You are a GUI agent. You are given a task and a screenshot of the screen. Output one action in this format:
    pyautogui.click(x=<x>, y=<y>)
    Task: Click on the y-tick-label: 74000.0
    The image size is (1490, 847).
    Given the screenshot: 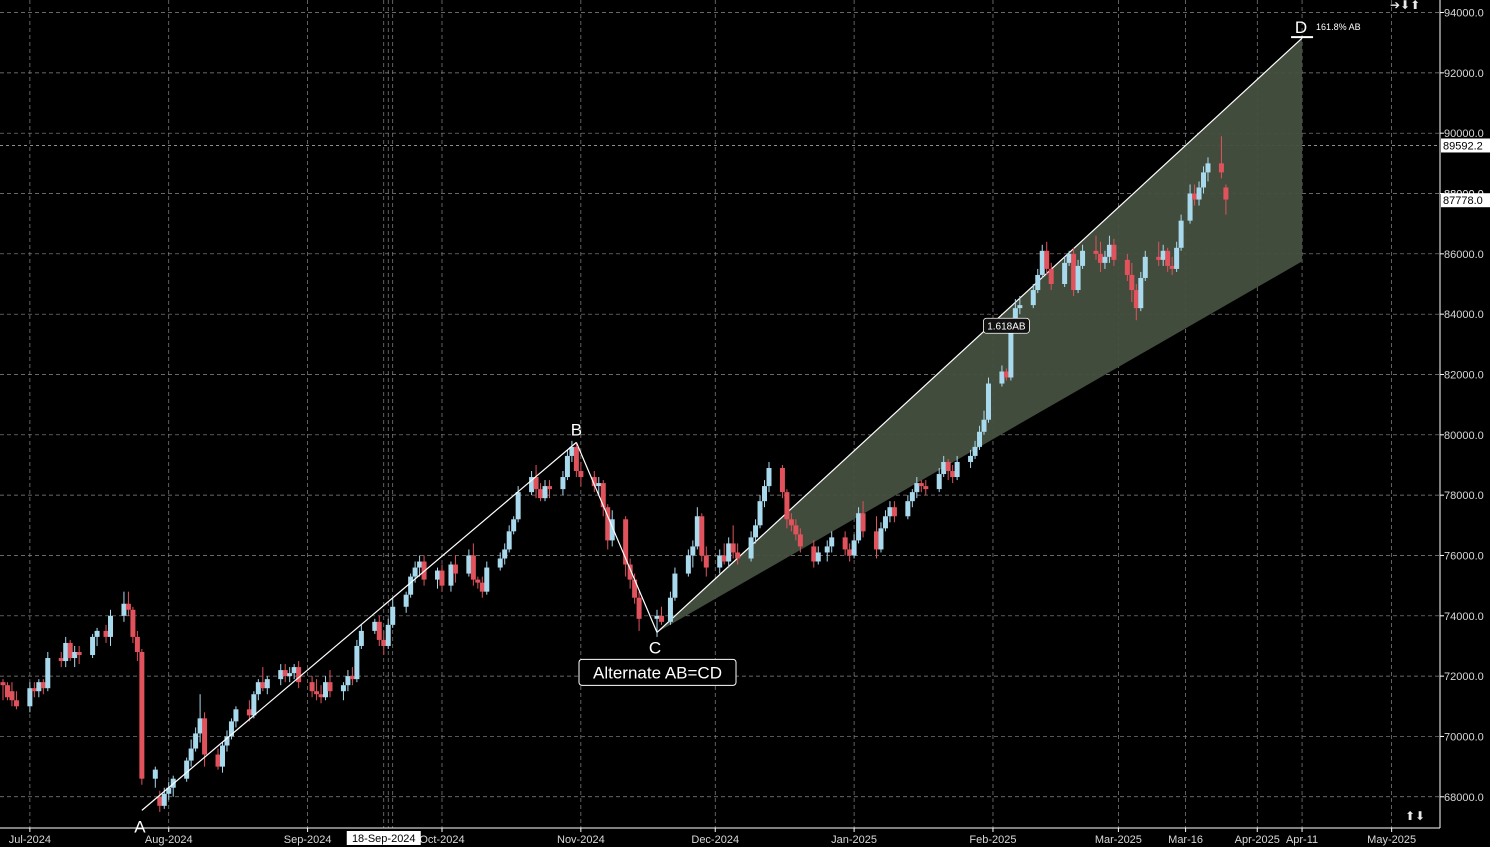 What is the action you would take?
    pyautogui.click(x=1464, y=617)
    